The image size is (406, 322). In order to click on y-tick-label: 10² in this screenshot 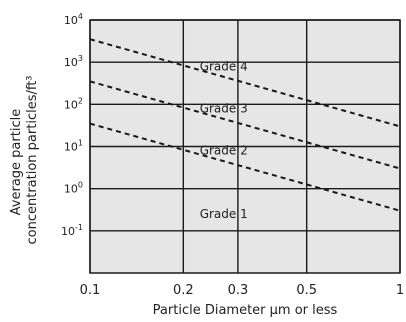, I will do `click(73, 103)`.